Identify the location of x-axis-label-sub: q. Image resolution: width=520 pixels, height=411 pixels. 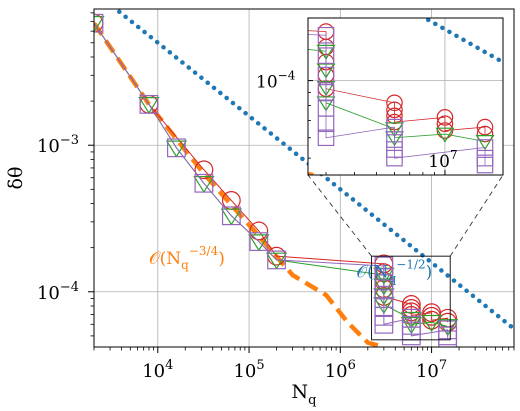
(312, 400).